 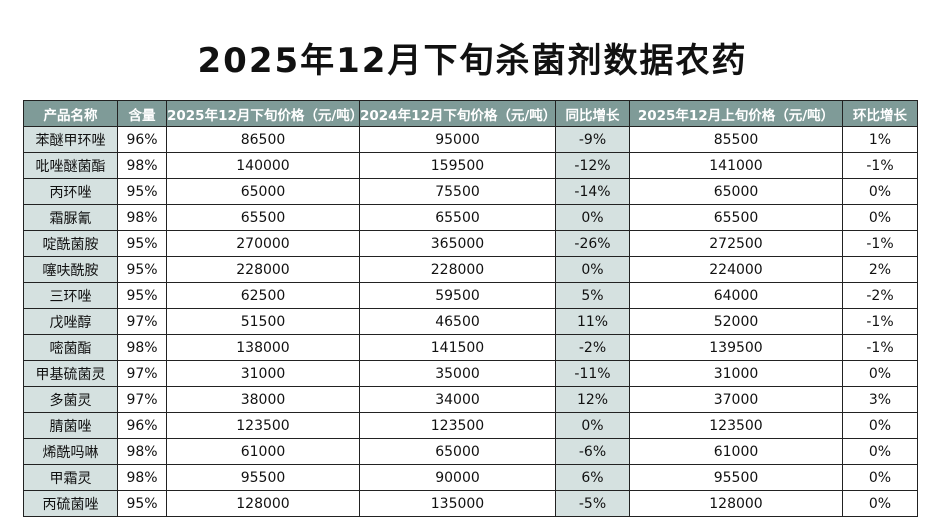 What do you see at coordinates (263, 113) in the screenshot?
I see `column-header-price-2025-late-dec: 2025年12月下旬价格（元/吨）` at bounding box center [263, 113].